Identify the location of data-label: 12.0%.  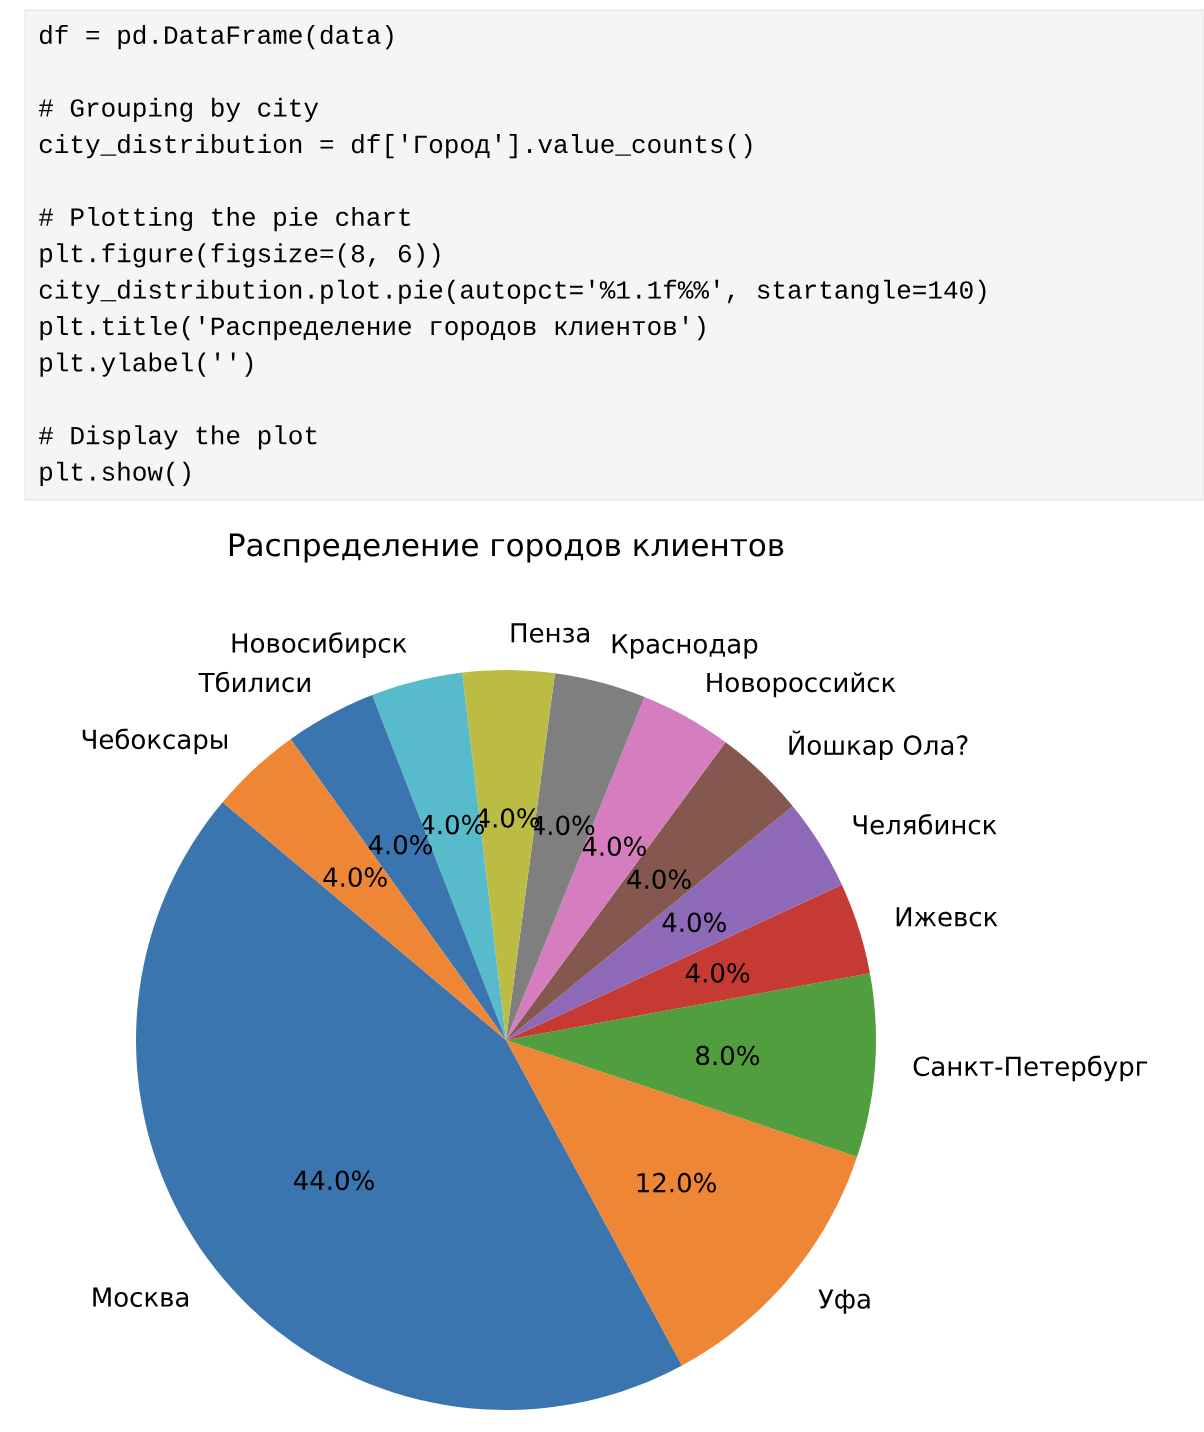
(676, 1182).